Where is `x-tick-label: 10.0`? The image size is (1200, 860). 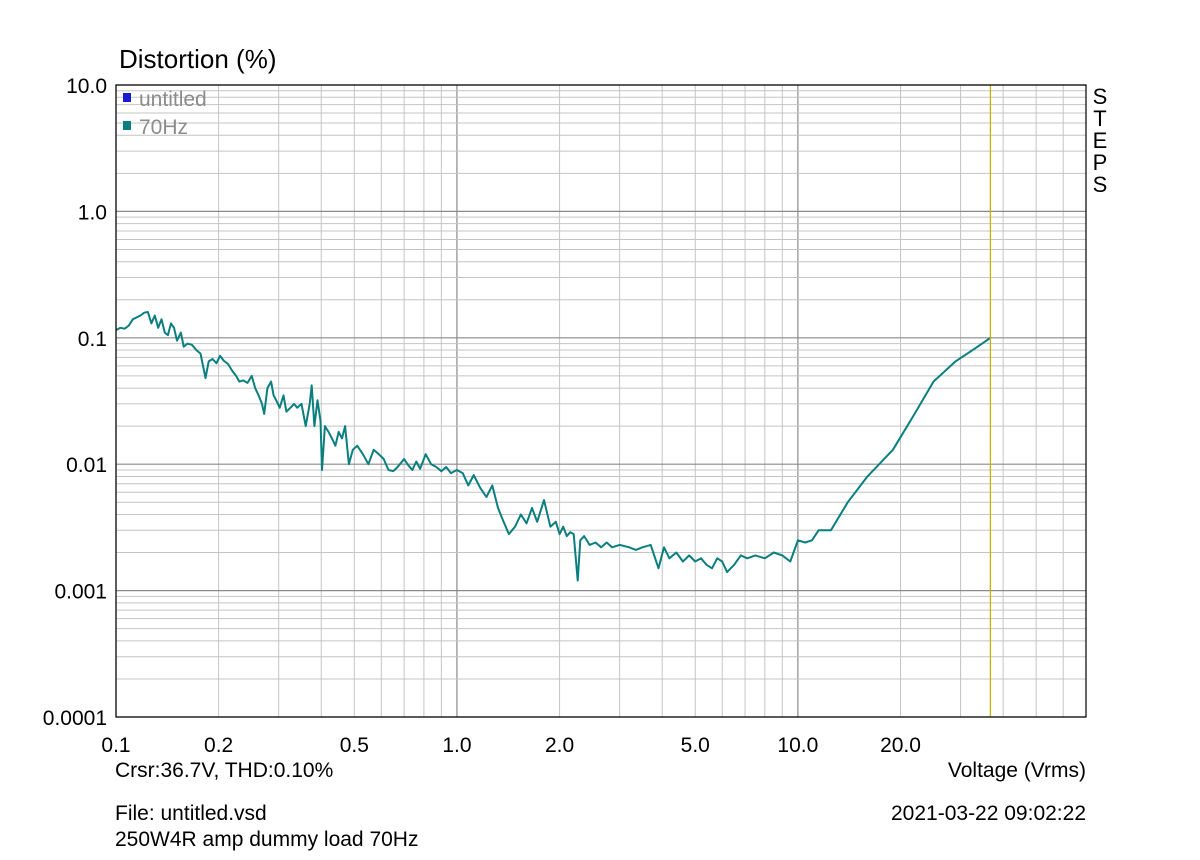 x-tick-label: 10.0 is located at coordinates (797, 745).